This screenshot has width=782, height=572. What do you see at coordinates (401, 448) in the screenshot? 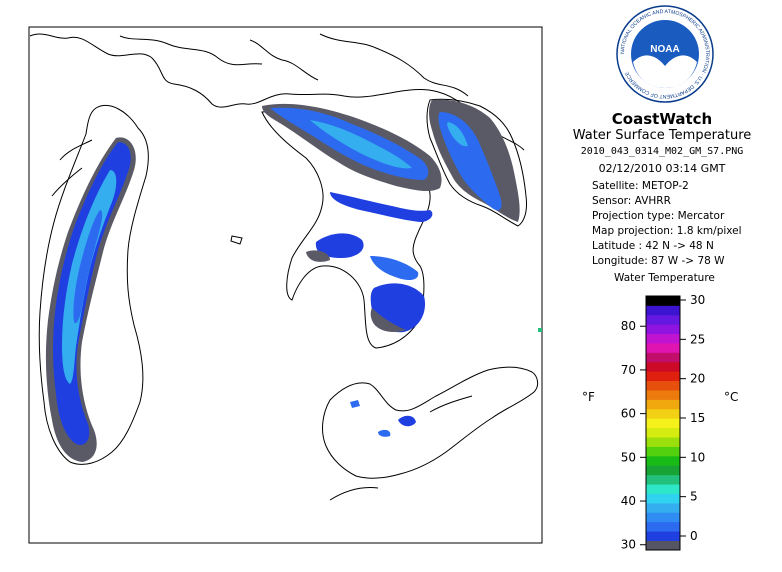
I see `lake-ontario-coastline` at bounding box center [401, 448].